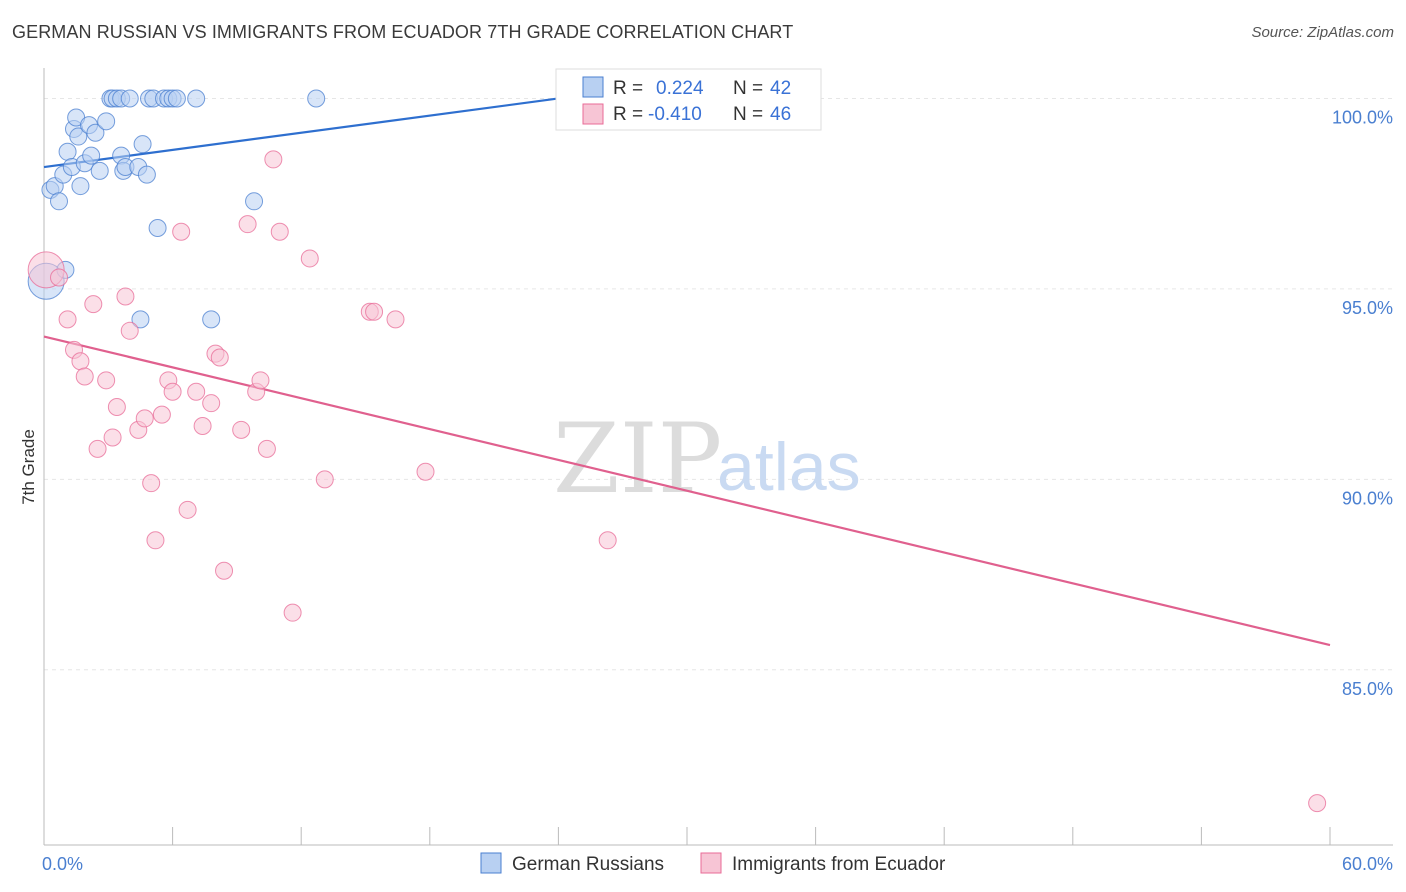  Describe the element at coordinates (491, 863) in the screenshot. I see `bottom-legend-swatch-blue` at that location.